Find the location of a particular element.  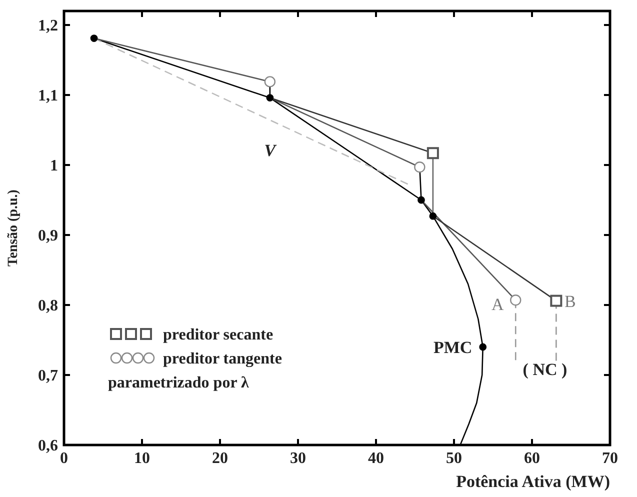

annotation: V is located at coordinates (271, 150).